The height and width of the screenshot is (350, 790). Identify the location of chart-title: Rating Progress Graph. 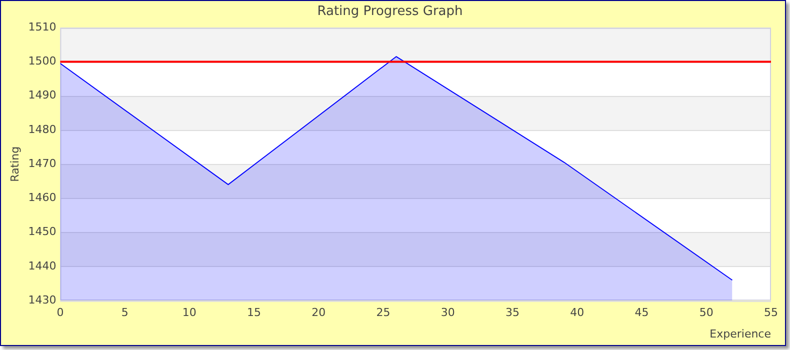
(390, 12).